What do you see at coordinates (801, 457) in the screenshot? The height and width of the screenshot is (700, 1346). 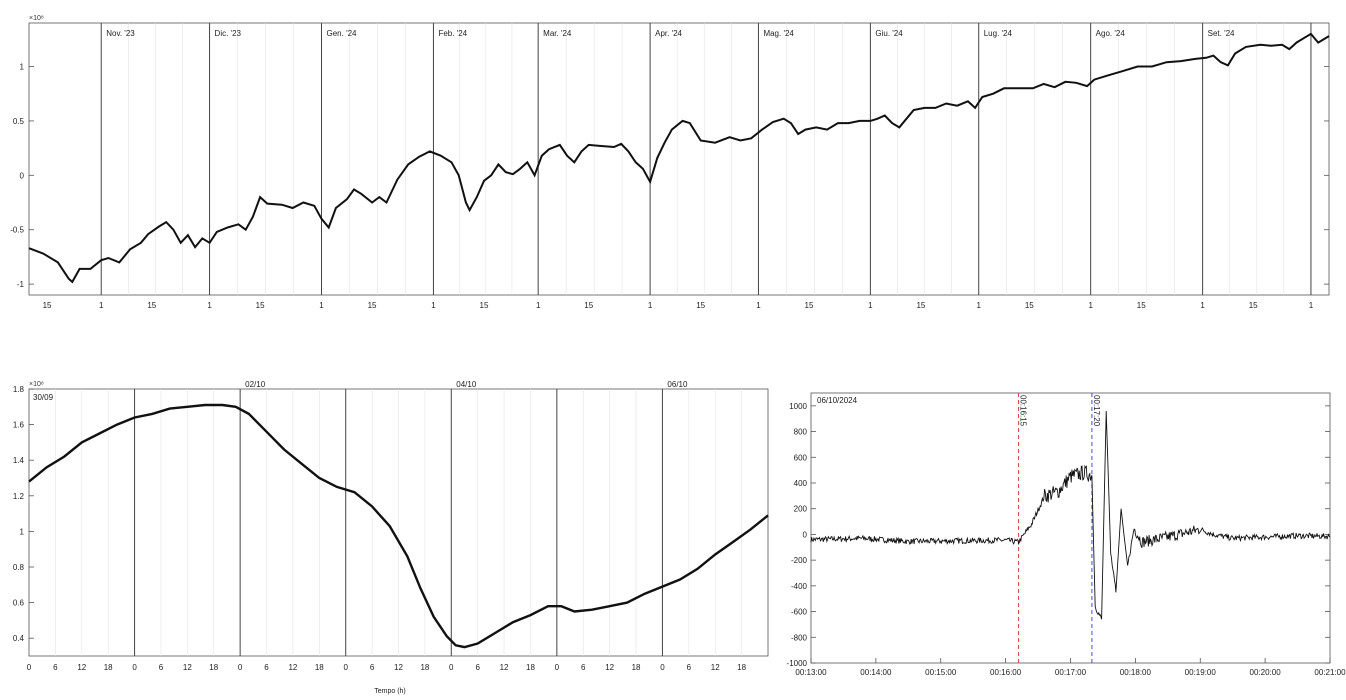 I see `chart3-y-tick-label: 600` at bounding box center [801, 457].